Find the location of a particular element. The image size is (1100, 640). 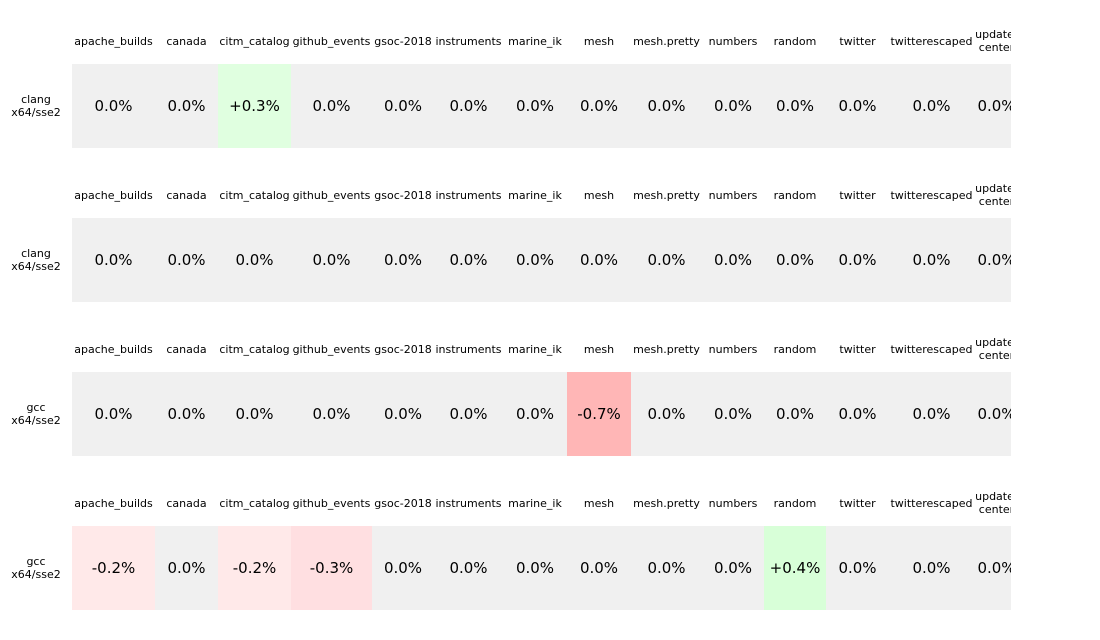

cell: +0.3% is located at coordinates (254, 106).